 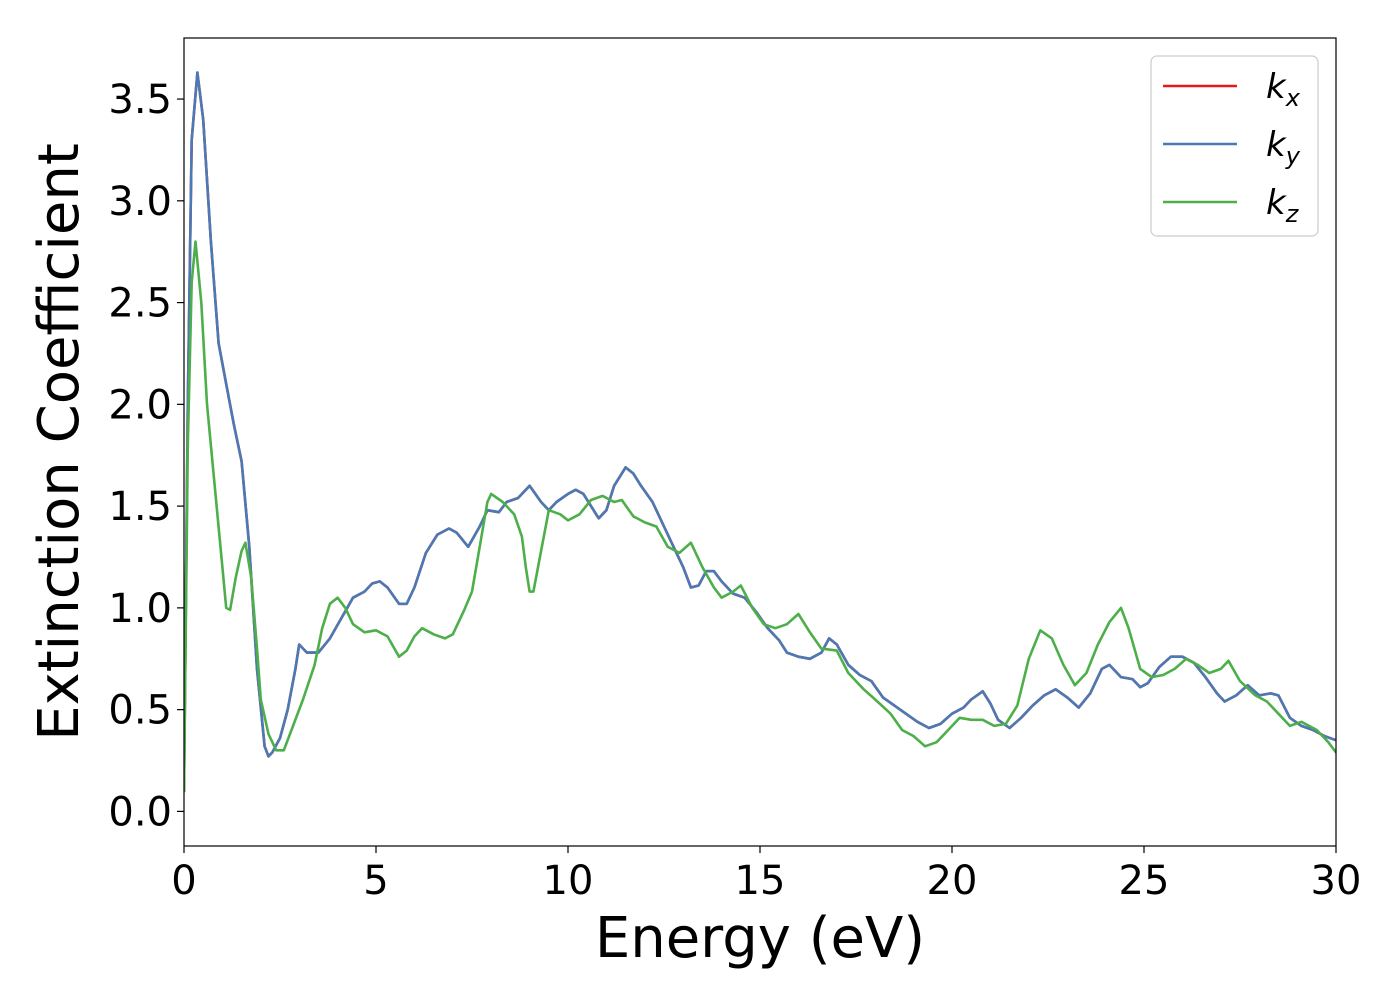 I want to click on y-tick-label: 1.0, so click(x=140, y=609).